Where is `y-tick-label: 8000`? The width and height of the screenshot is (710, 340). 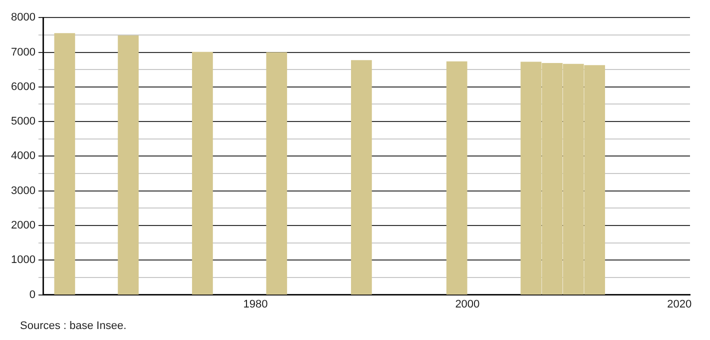
y-tick-label: 8000 is located at coordinates (23, 18).